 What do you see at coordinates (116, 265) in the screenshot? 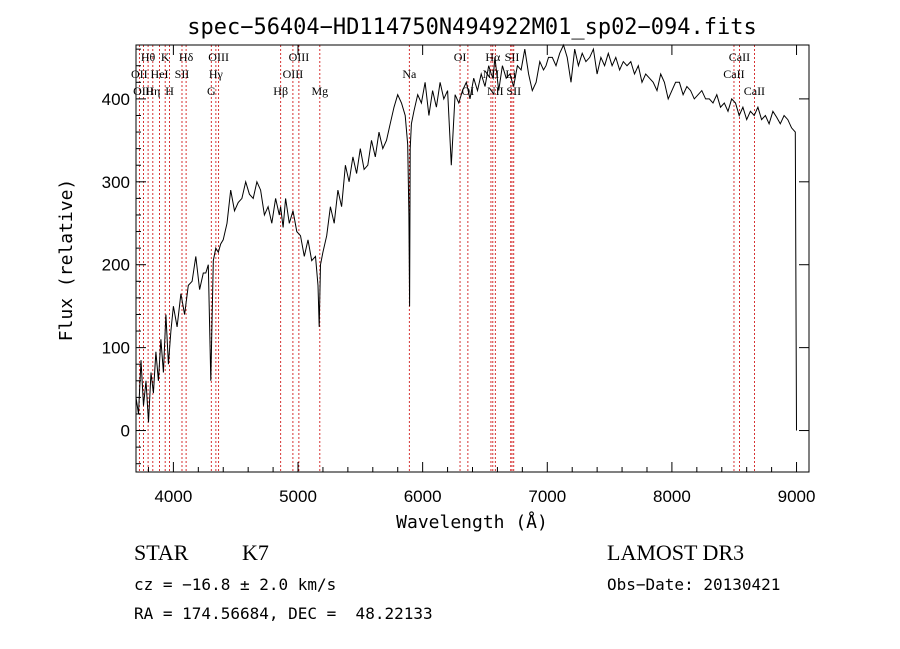
I see `y-tick-label-200: 200` at bounding box center [116, 265].